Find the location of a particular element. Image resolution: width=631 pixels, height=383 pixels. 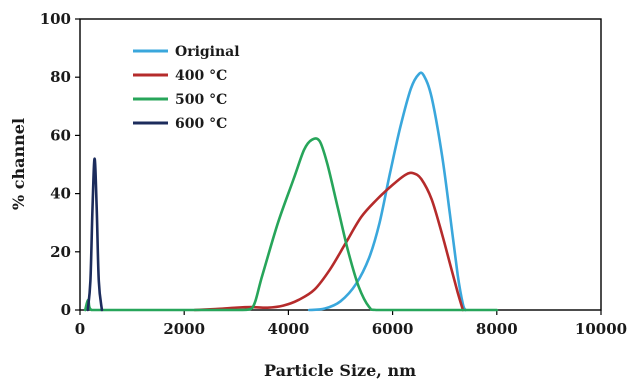

y-tick-label: 60 is located at coordinates (60, 135).